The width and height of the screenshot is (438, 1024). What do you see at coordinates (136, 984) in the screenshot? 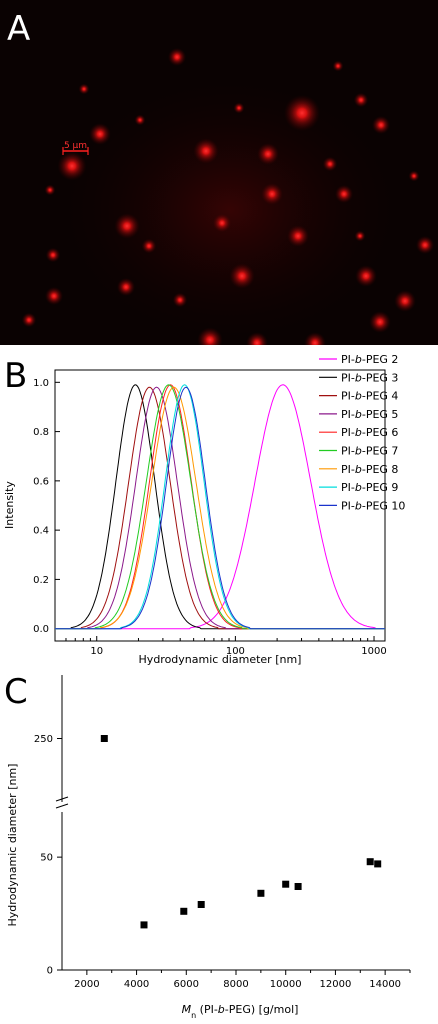
I see `x-tick-label: 4000` at bounding box center [136, 984].